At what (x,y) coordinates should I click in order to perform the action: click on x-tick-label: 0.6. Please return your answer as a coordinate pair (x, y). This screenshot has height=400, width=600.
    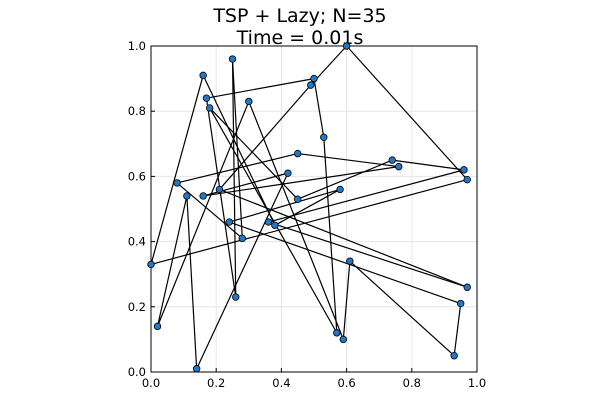
    Looking at the image, I should click on (346, 383).